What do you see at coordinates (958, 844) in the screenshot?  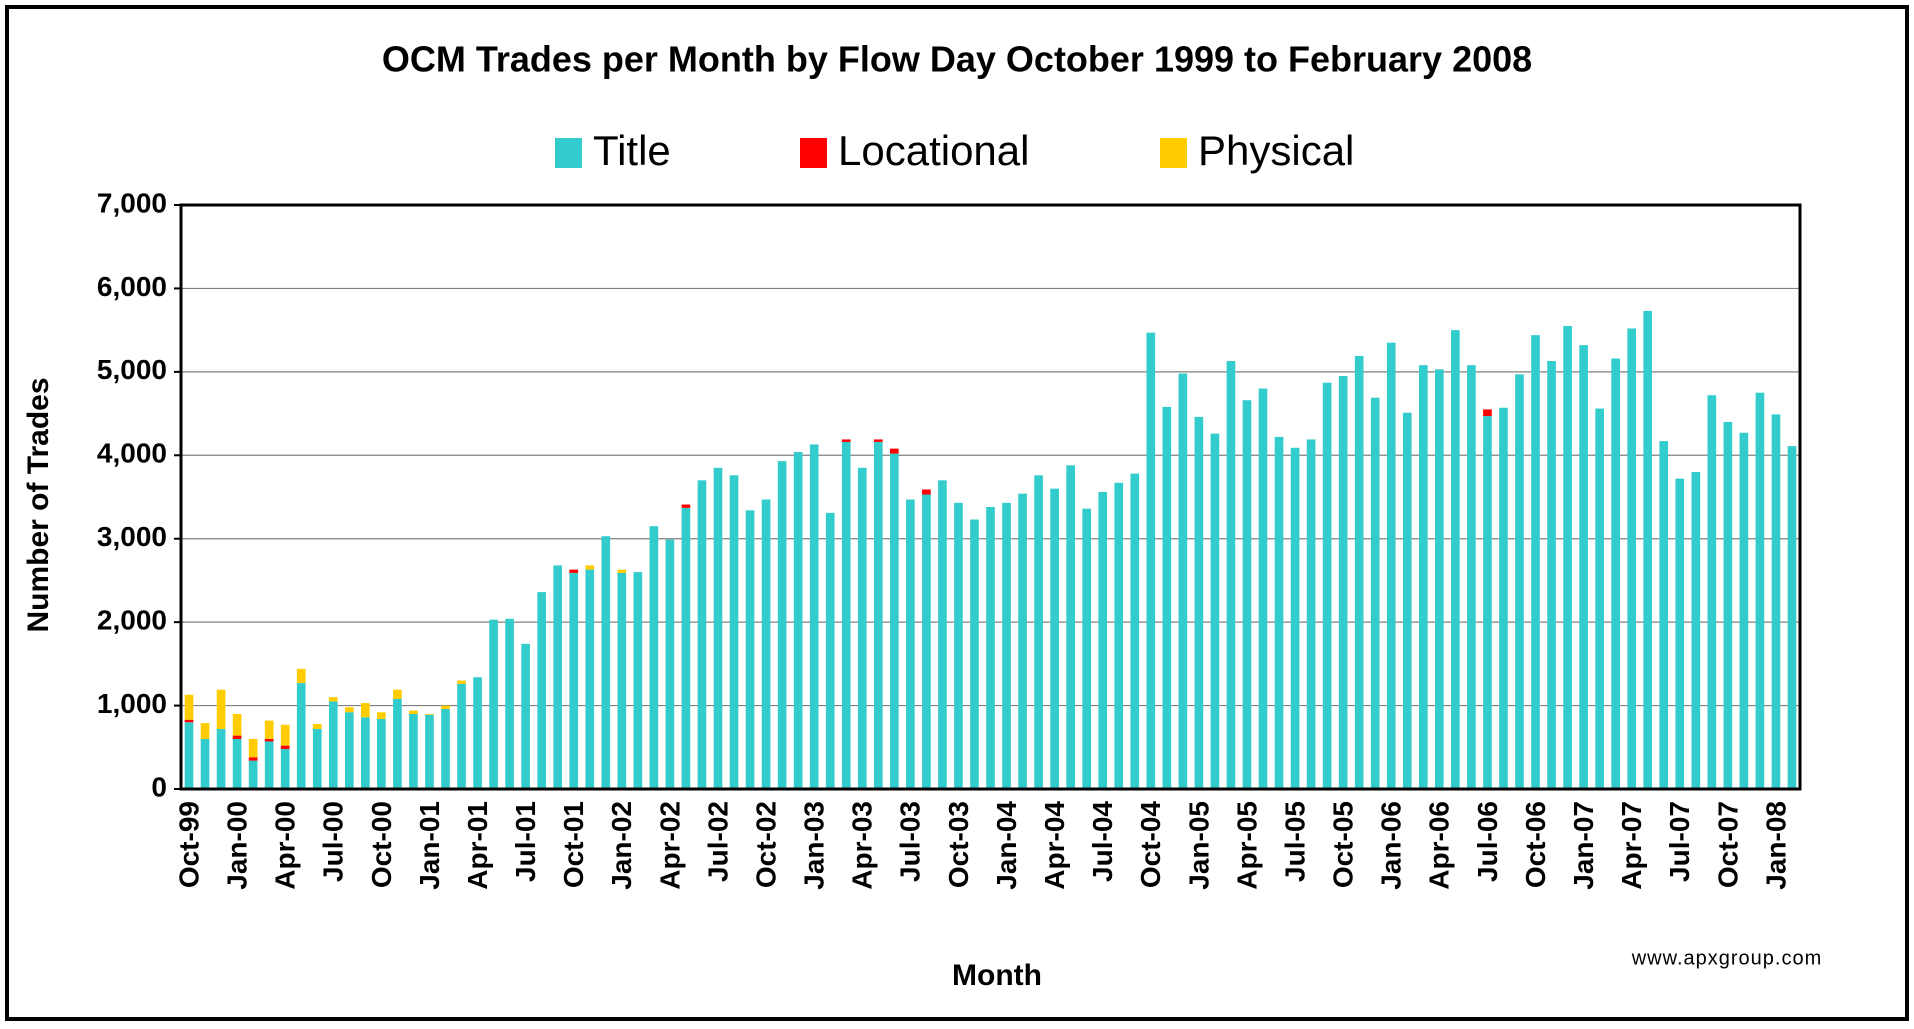 I see `x-tick-label: Oct-03` at bounding box center [958, 844].